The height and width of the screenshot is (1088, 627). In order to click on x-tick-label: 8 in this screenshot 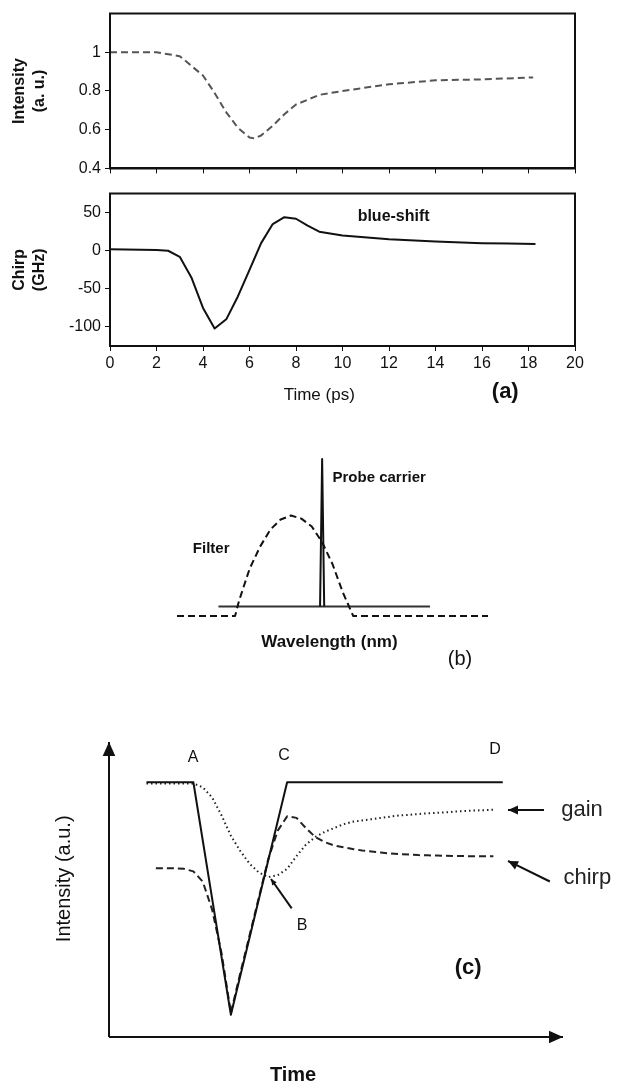, I will do `click(296, 363)`.